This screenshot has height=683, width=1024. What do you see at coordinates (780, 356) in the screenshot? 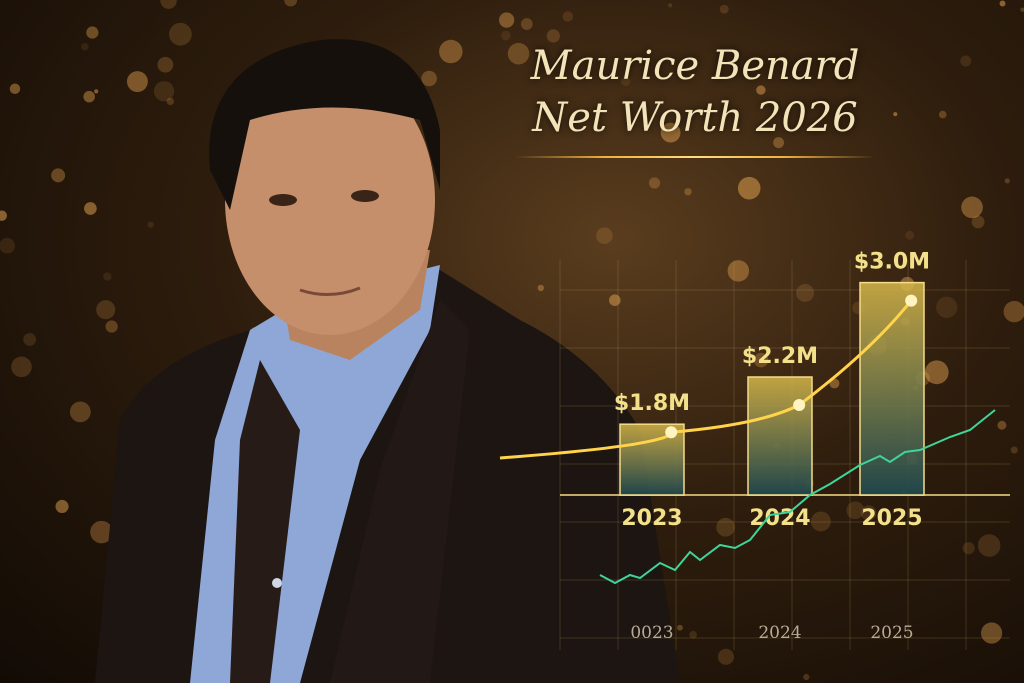
I see `value-label: $2.2M` at bounding box center [780, 356].